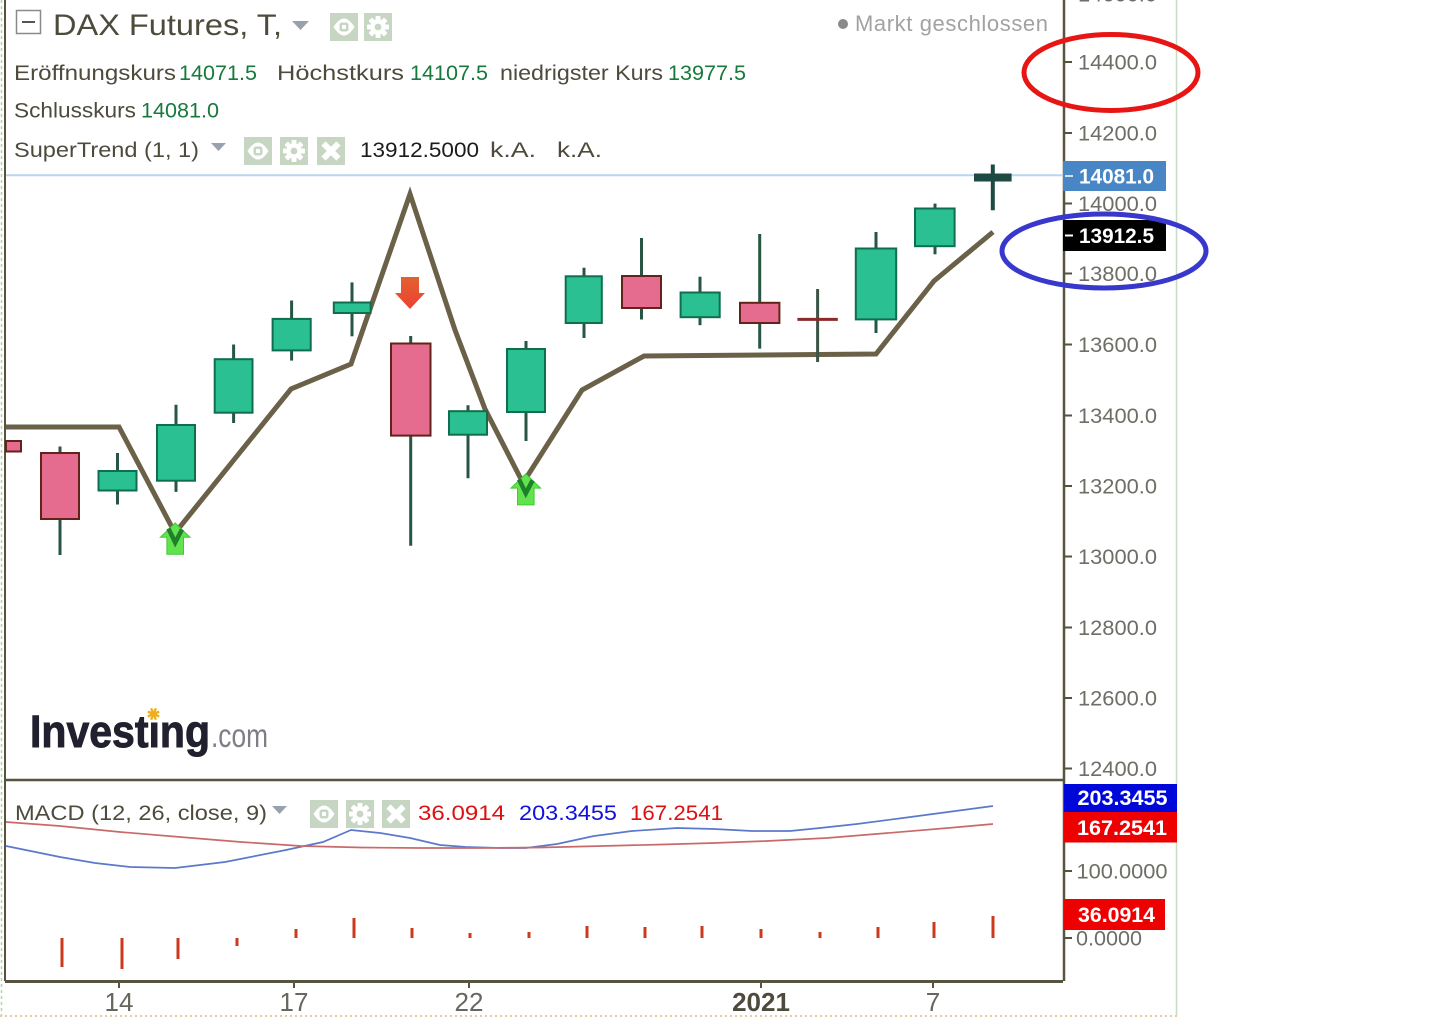  Describe the element at coordinates (707, 73) in the screenshot. I see `svg-text: 13977.5` at that location.